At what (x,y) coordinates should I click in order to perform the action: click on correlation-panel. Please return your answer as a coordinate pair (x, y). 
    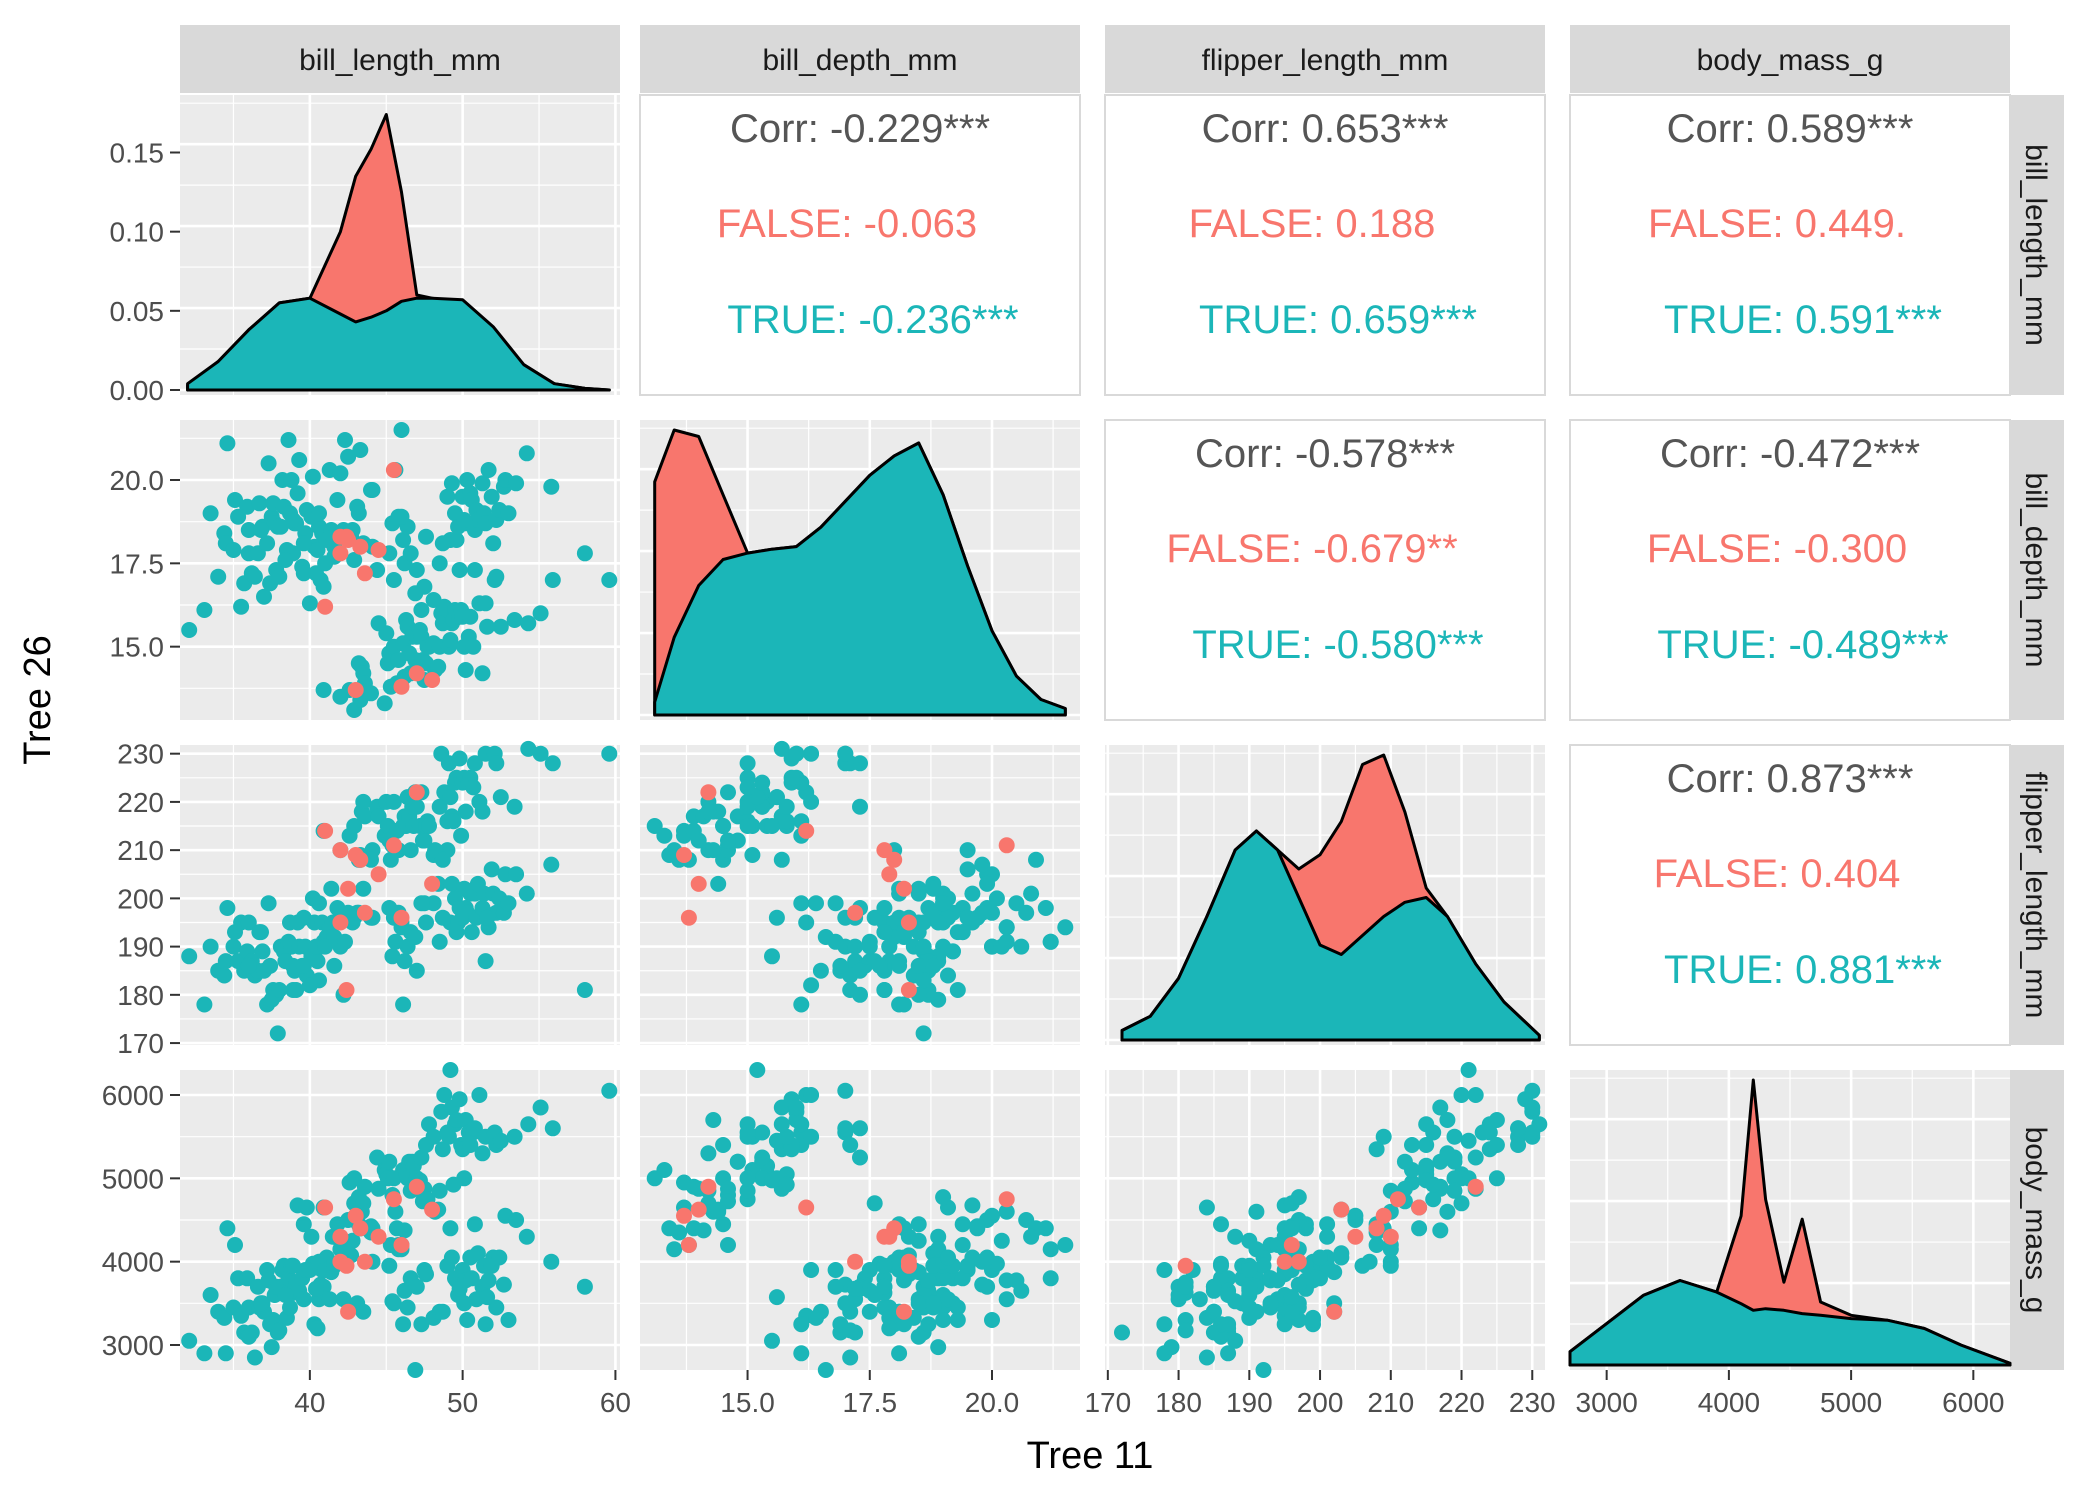
    Looking at the image, I should click on (1790, 895).